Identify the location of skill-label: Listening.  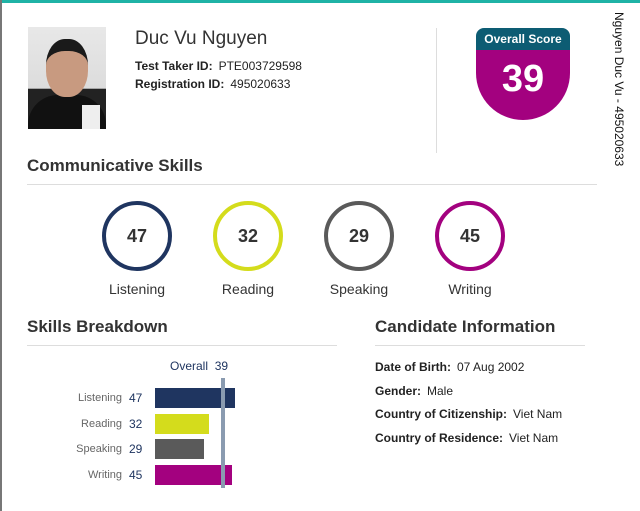
(137, 289).